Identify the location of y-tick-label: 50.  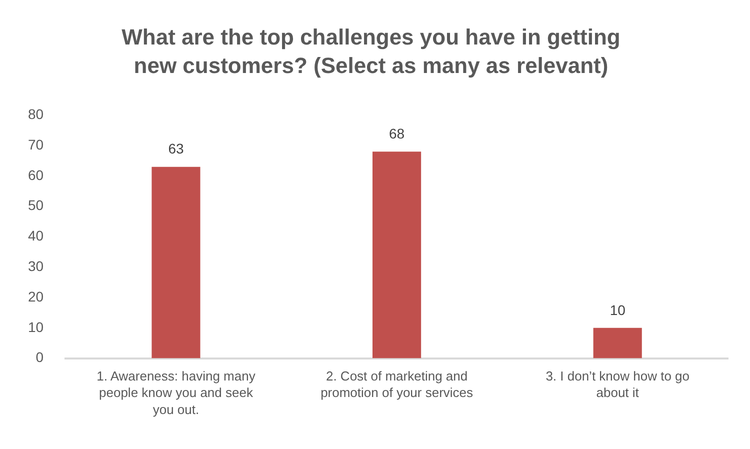
(36, 205).